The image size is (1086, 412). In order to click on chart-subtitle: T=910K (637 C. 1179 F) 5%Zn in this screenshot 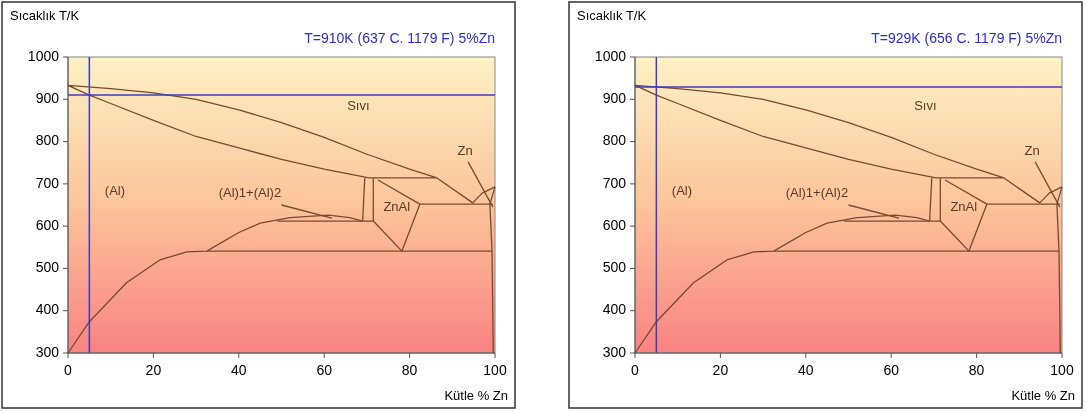, I will do `click(399, 38)`.